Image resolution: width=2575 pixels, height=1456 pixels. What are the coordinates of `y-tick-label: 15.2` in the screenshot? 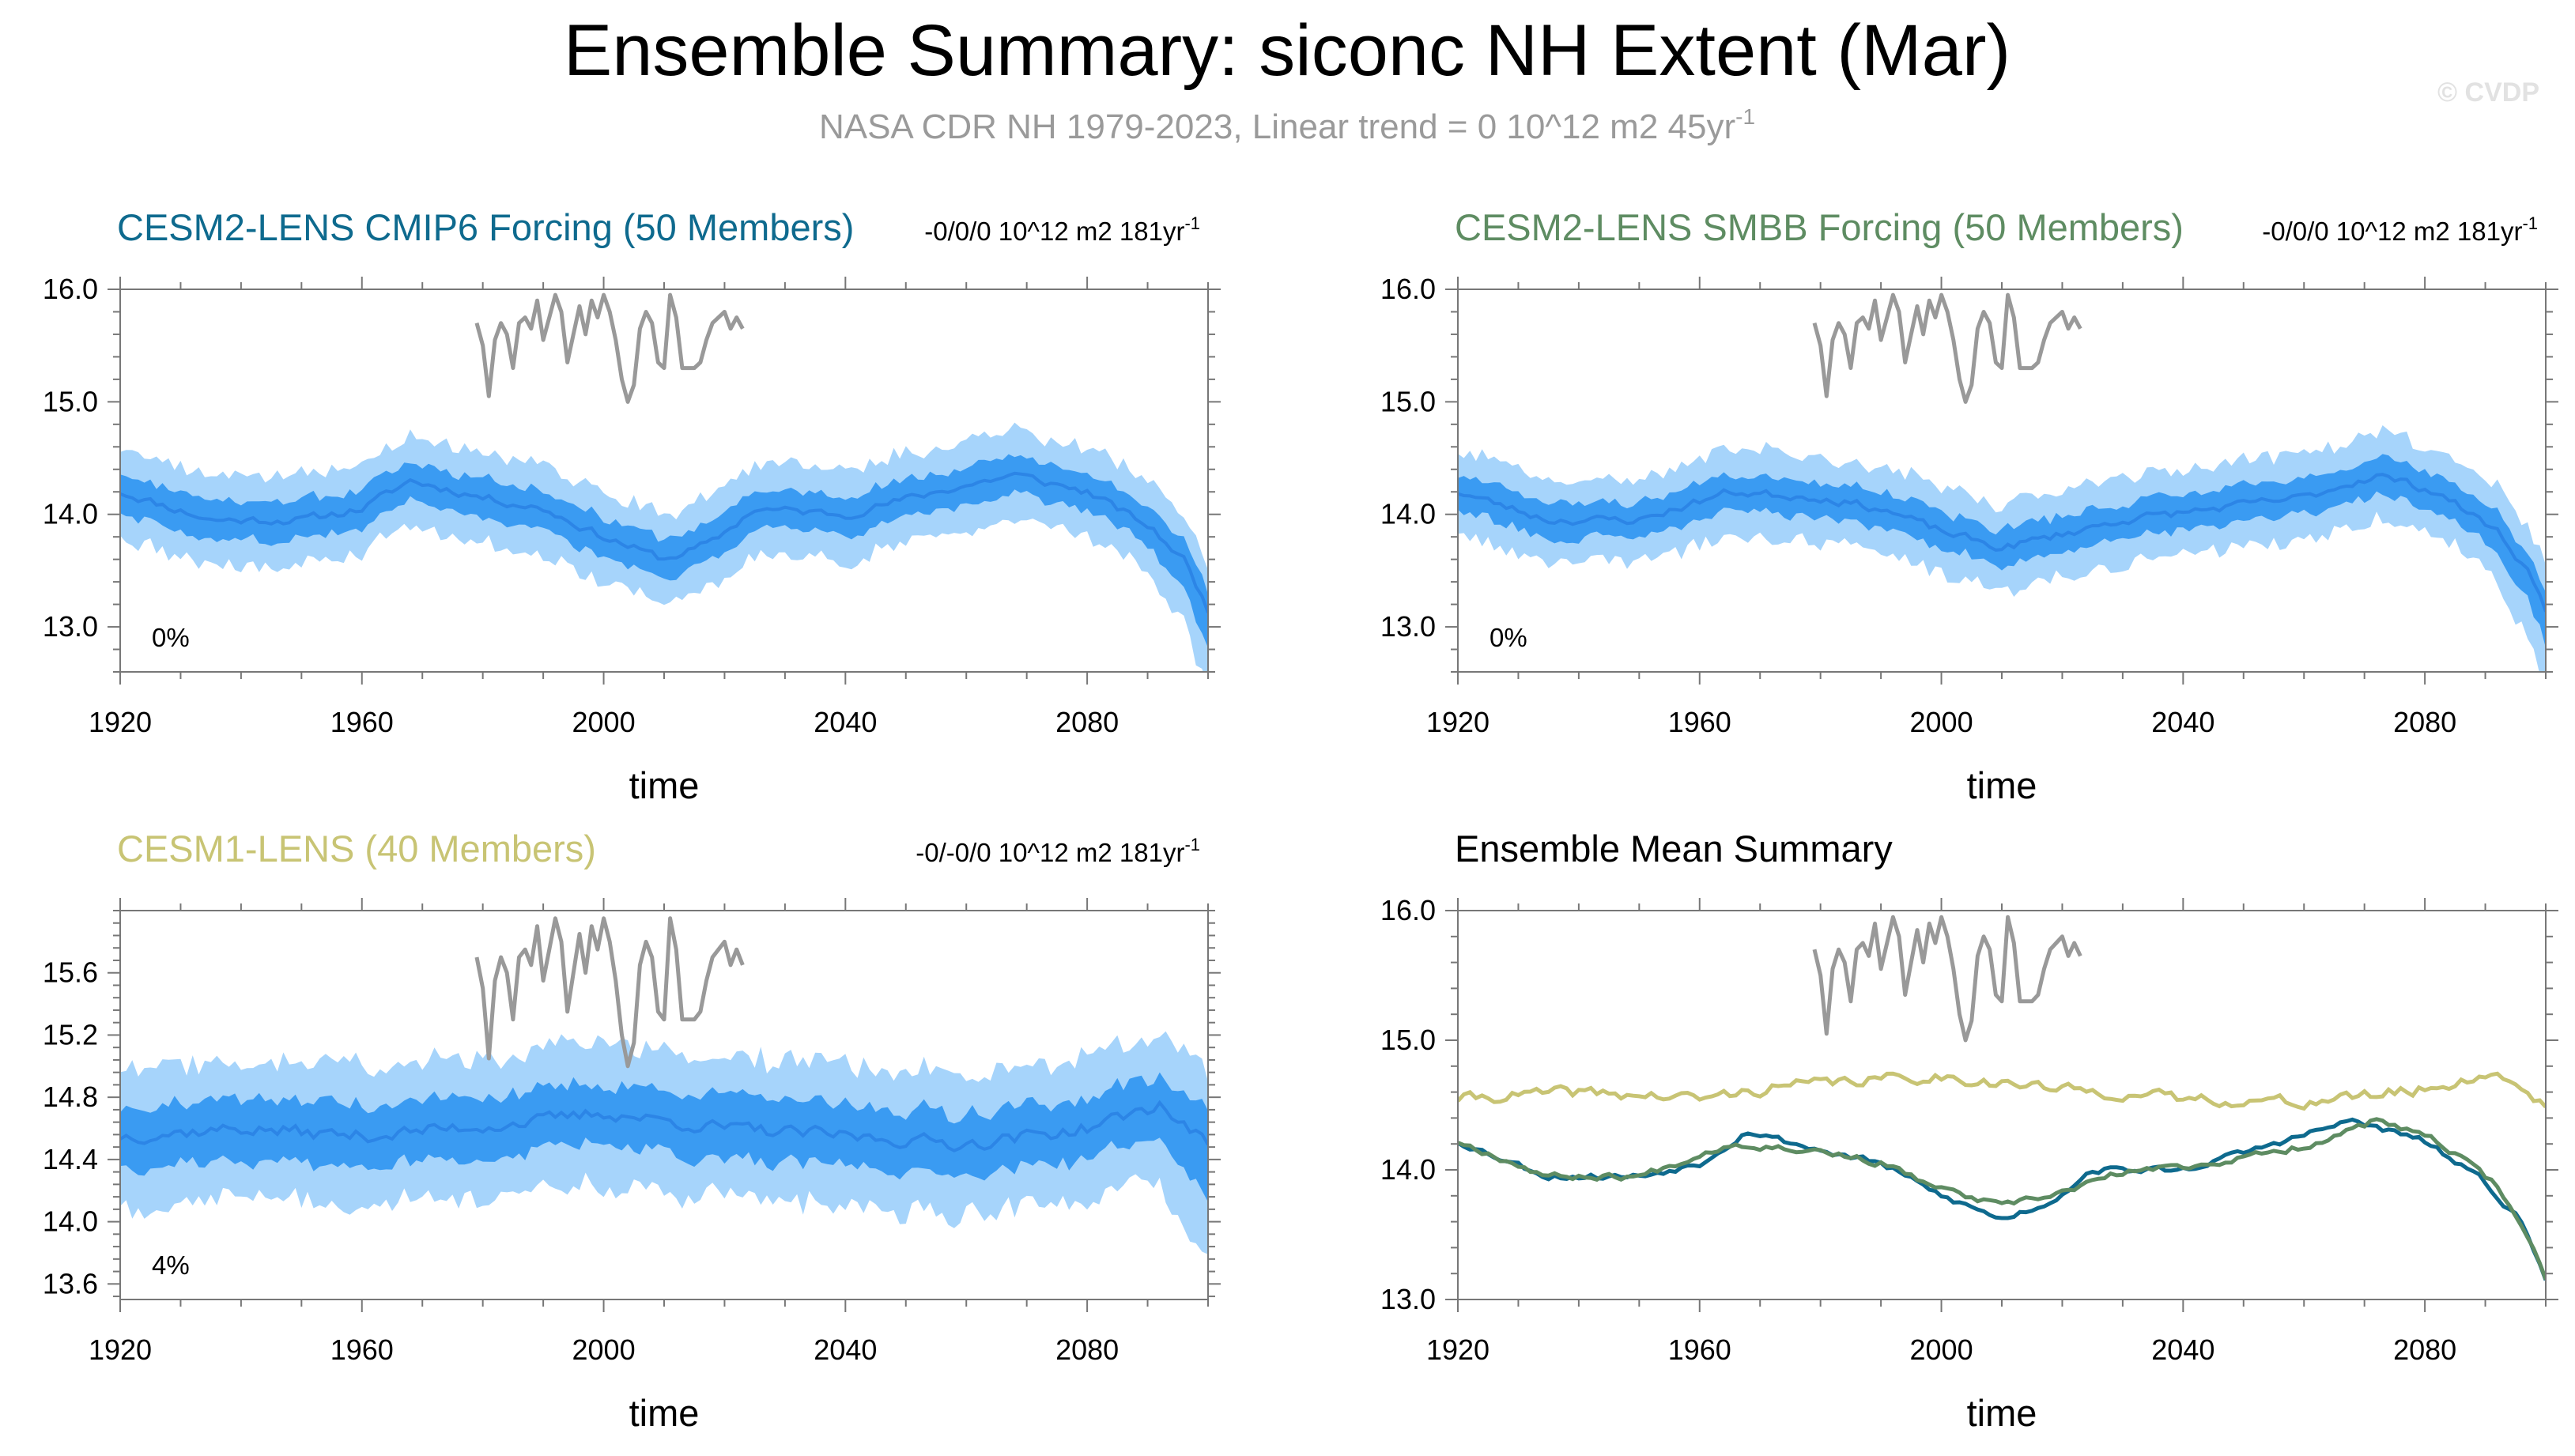 It's located at (70, 1034).